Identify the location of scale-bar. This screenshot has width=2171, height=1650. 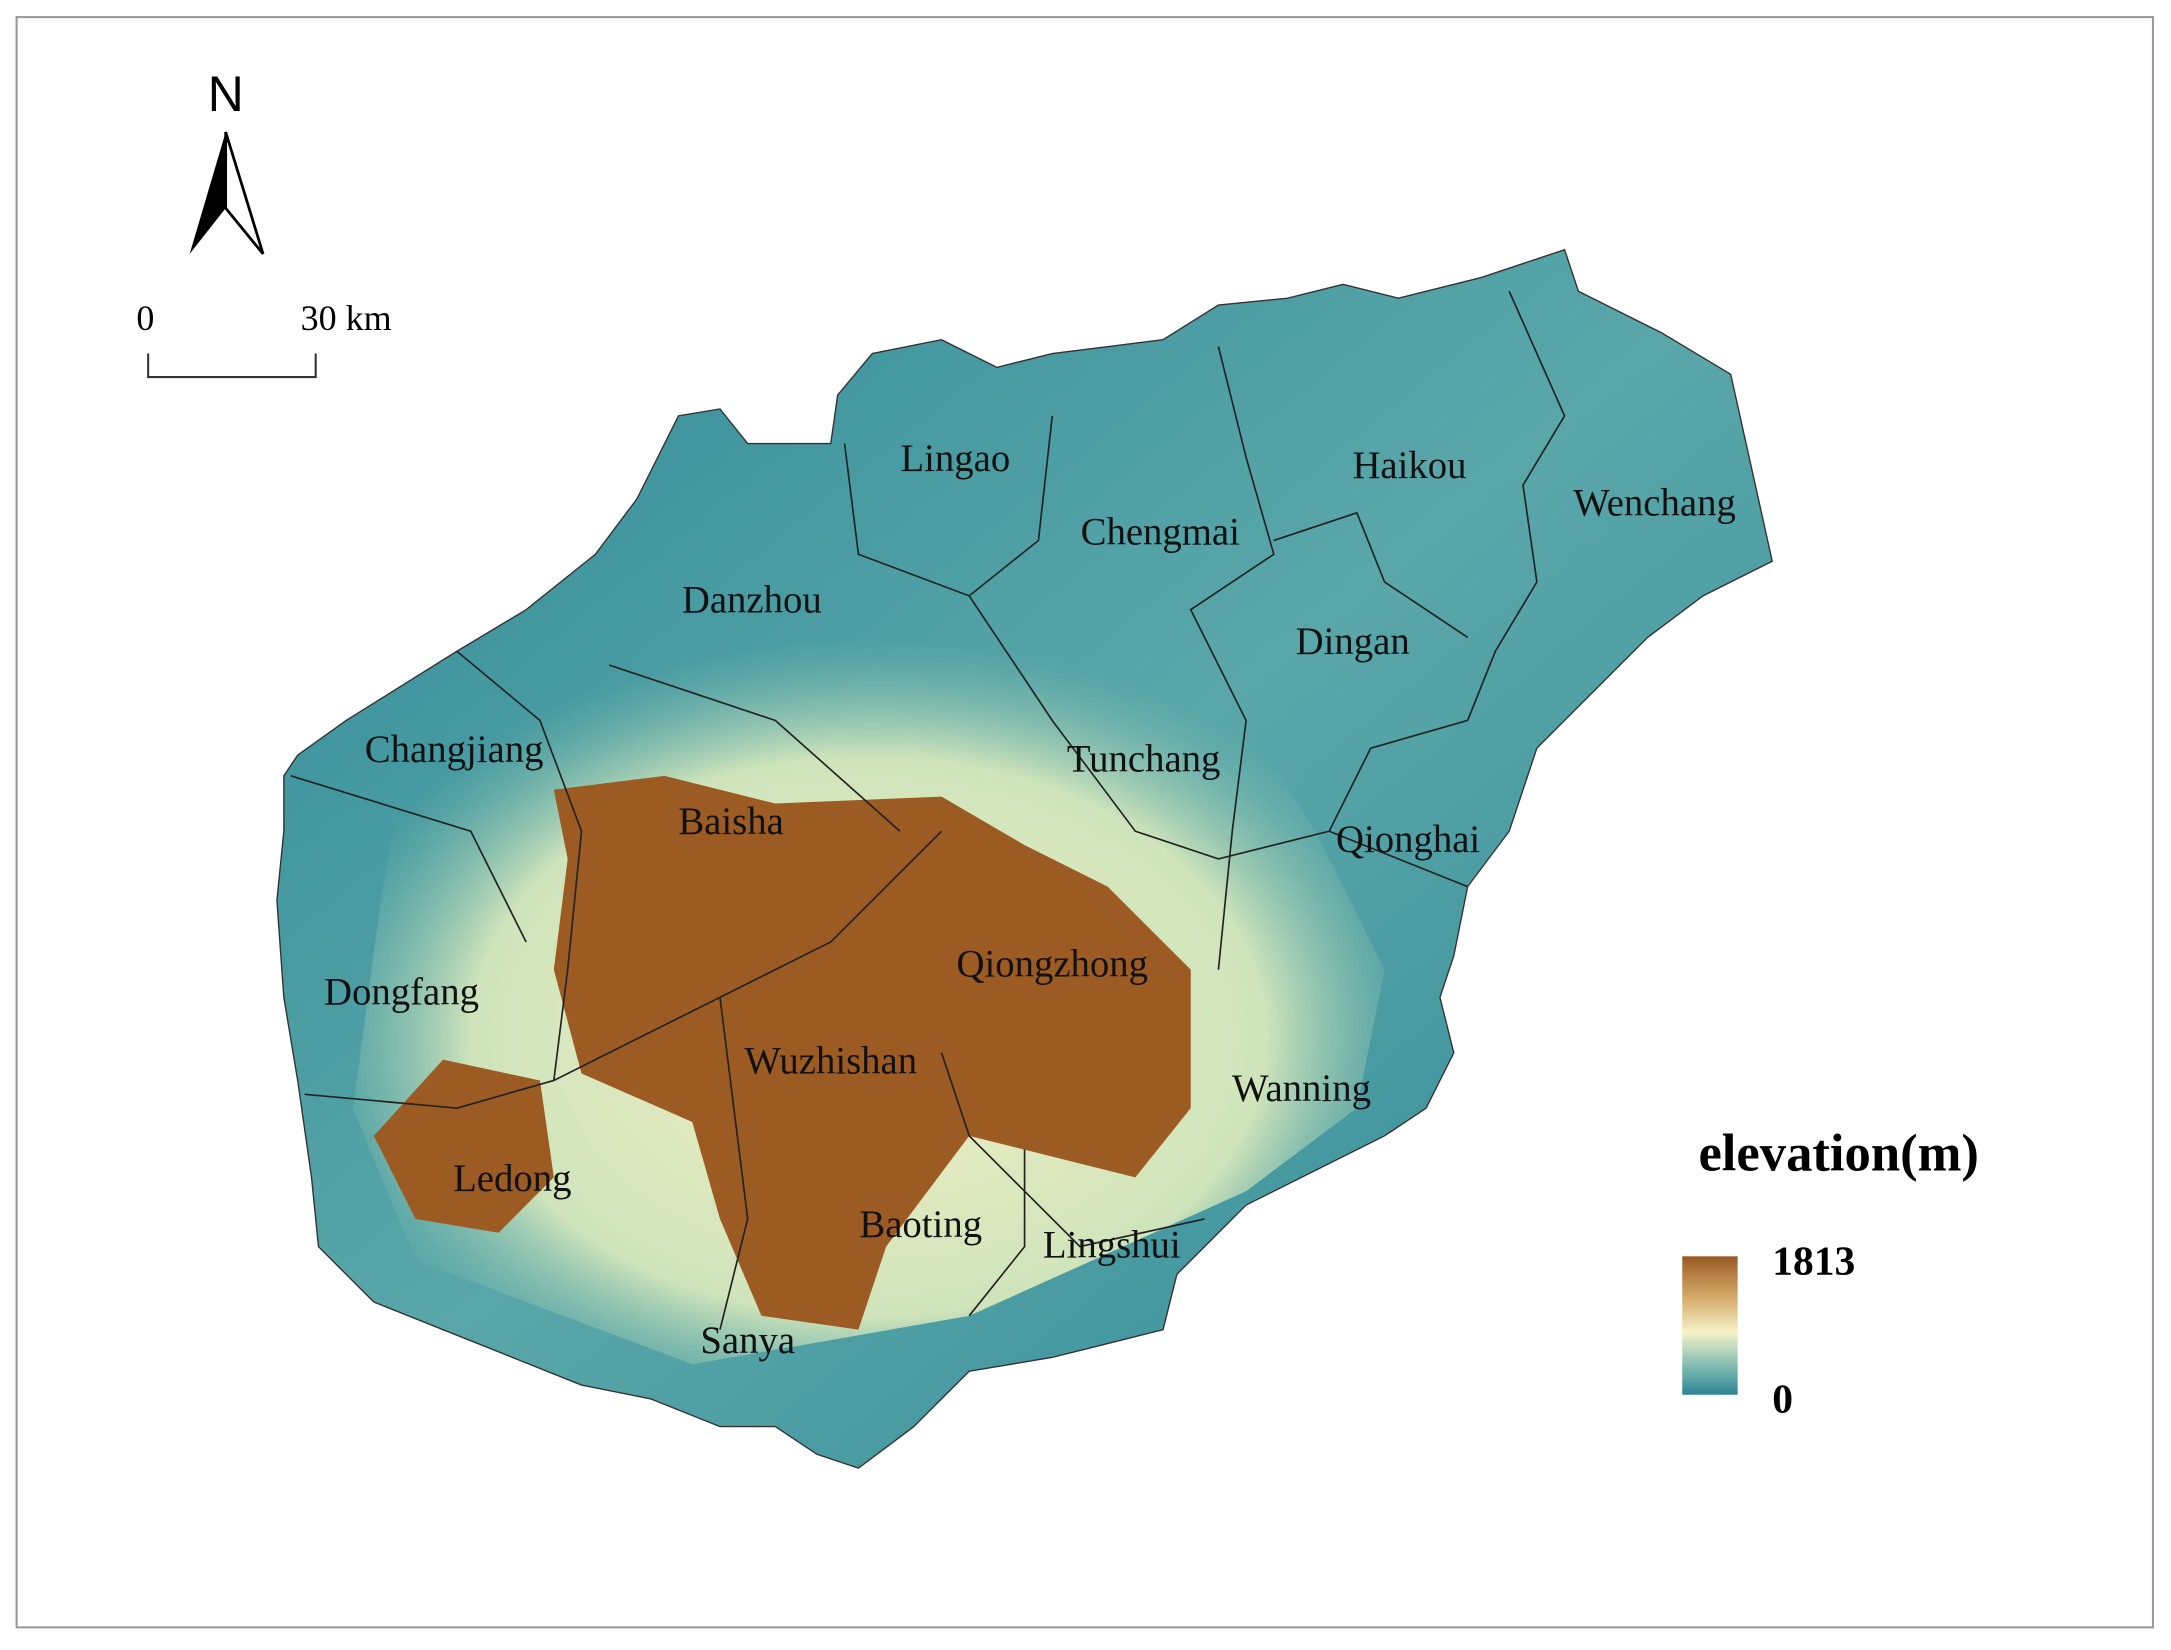
(232, 366).